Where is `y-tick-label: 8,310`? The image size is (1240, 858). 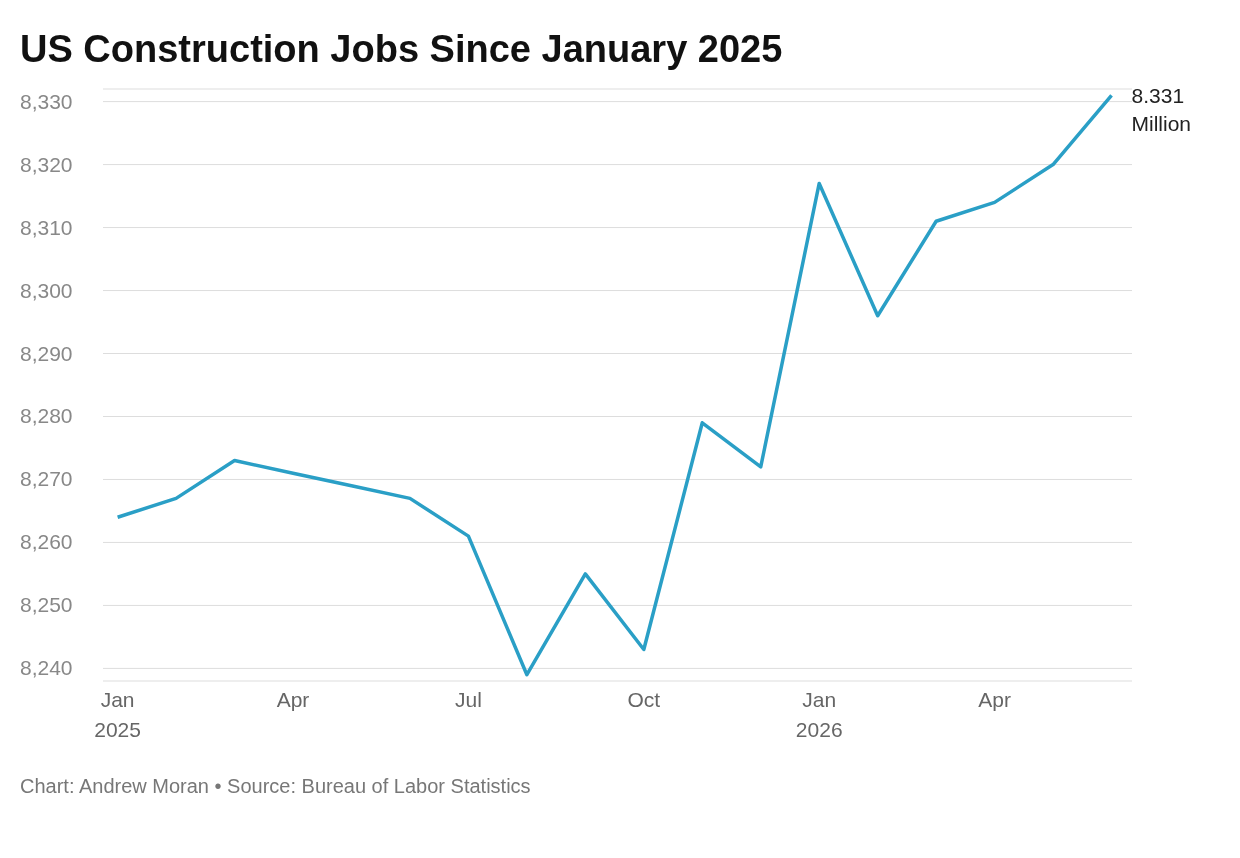
y-tick-label: 8,310 is located at coordinates (46, 227).